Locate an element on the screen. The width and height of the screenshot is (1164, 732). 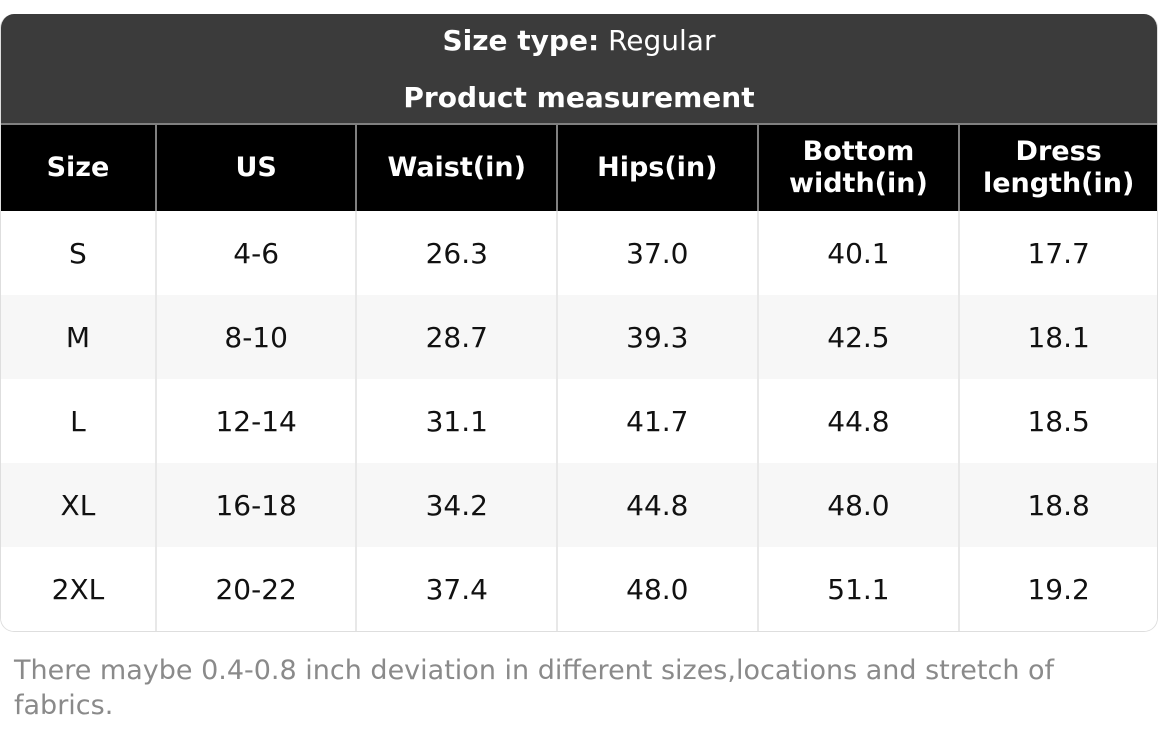
table-cell: 42.5 is located at coordinates (859, 337).